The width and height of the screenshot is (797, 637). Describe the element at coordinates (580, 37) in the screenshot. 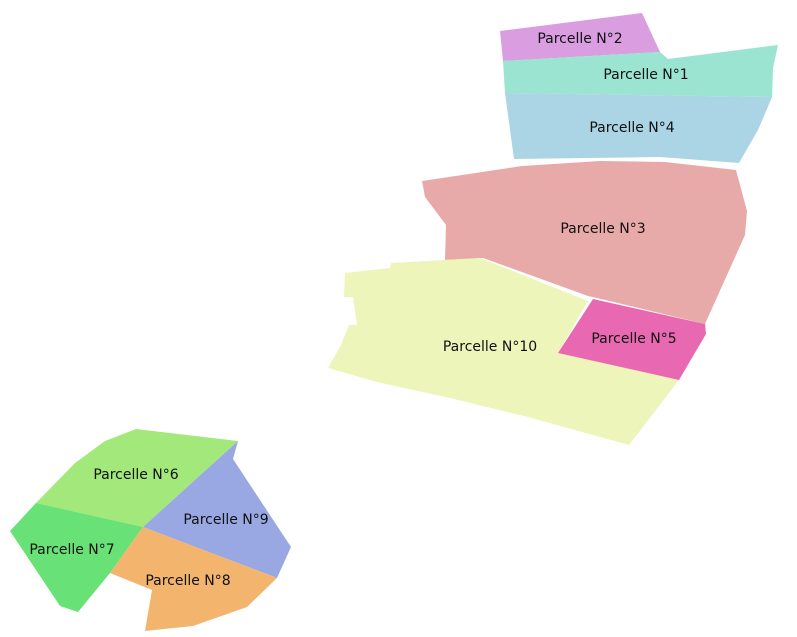

I see `parcel-2-shape` at that location.